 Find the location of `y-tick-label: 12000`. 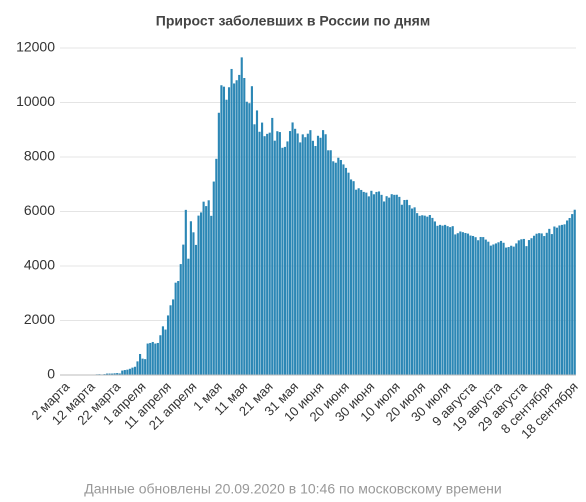

y-tick-label: 12000 is located at coordinates (35, 47).